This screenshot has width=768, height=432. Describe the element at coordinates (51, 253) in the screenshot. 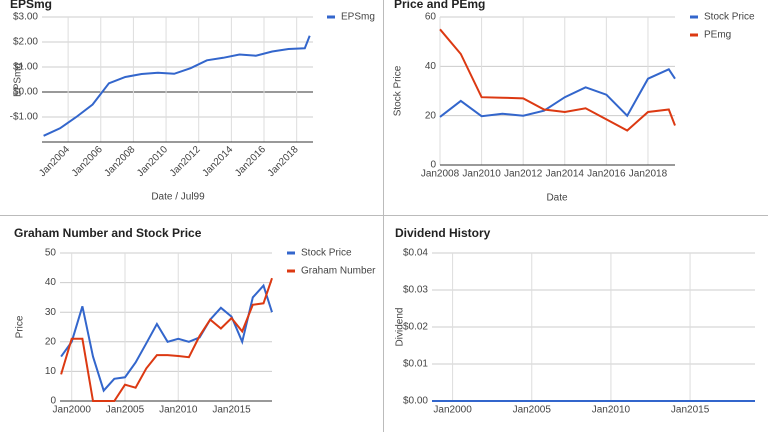

I see `y-tick-label: 50` at that location.